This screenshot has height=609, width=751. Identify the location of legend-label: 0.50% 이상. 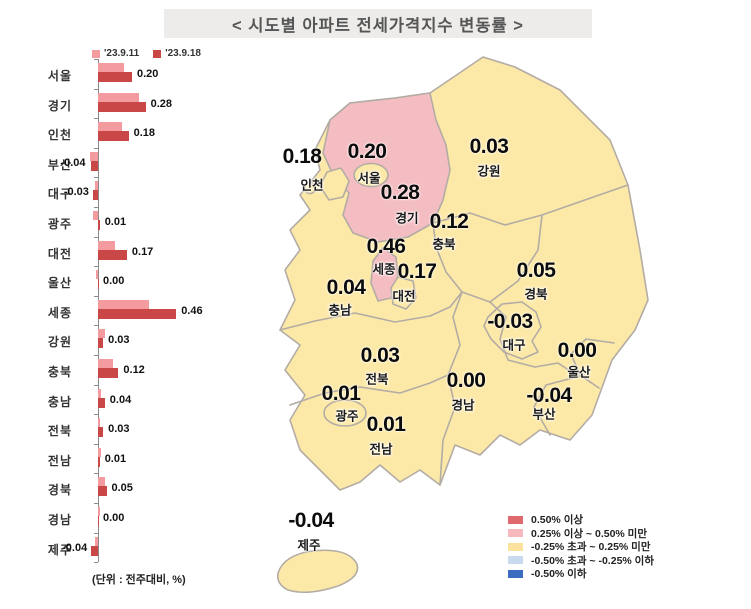
(557, 520).